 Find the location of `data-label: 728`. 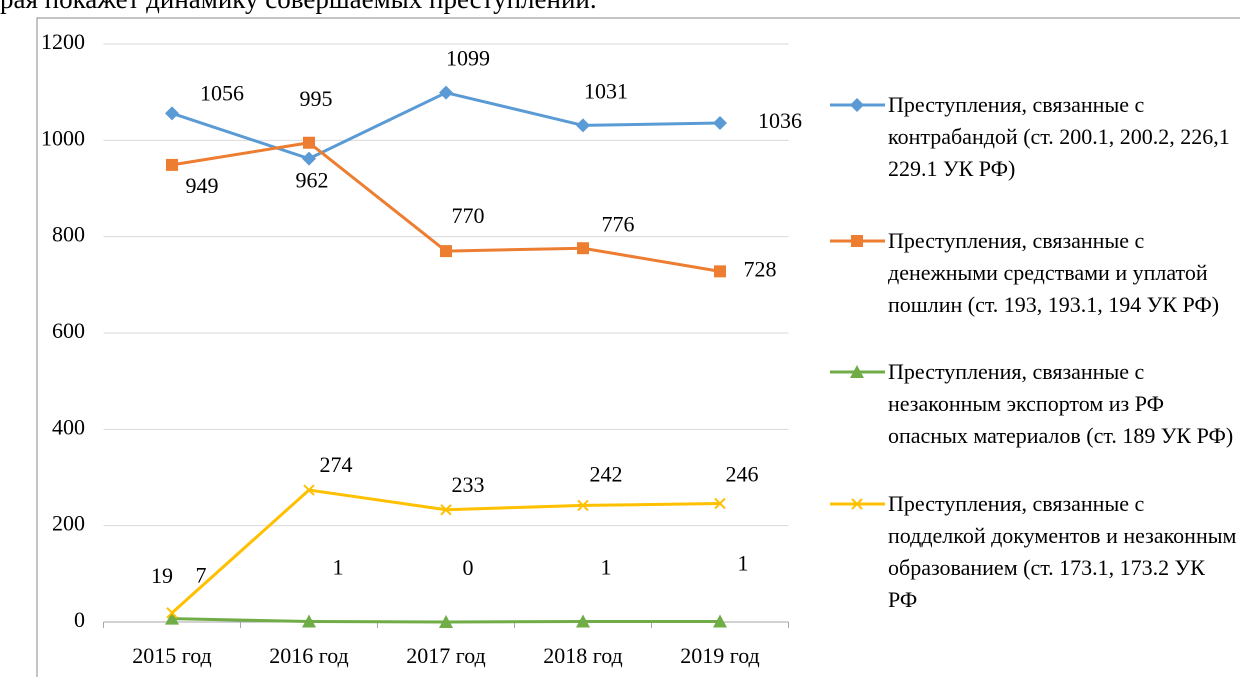

data-label: 728 is located at coordinates (760, 268).